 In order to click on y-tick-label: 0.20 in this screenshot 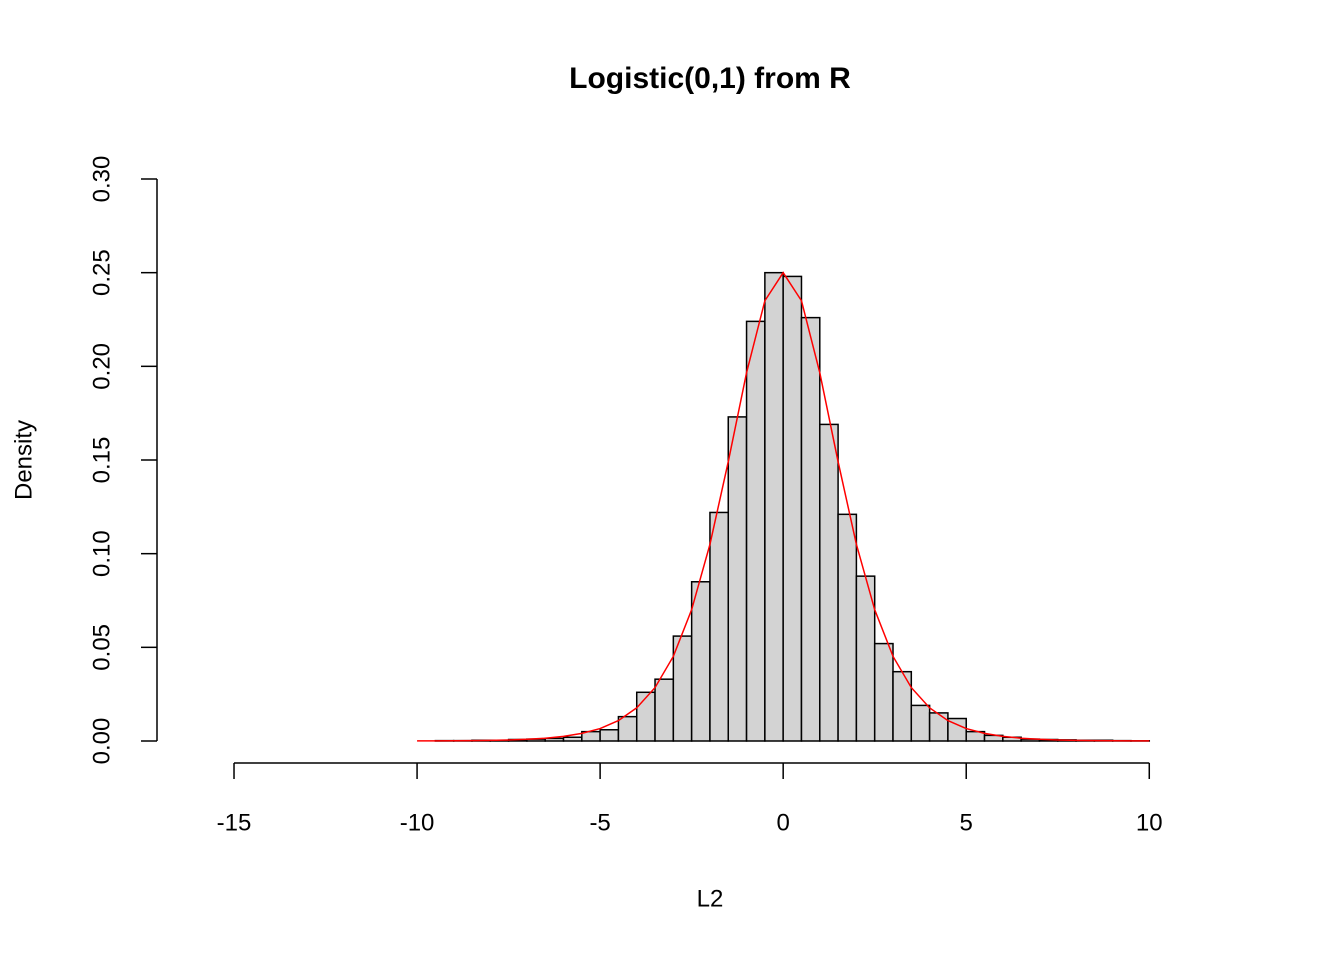, I will do `click(101, 366)`.